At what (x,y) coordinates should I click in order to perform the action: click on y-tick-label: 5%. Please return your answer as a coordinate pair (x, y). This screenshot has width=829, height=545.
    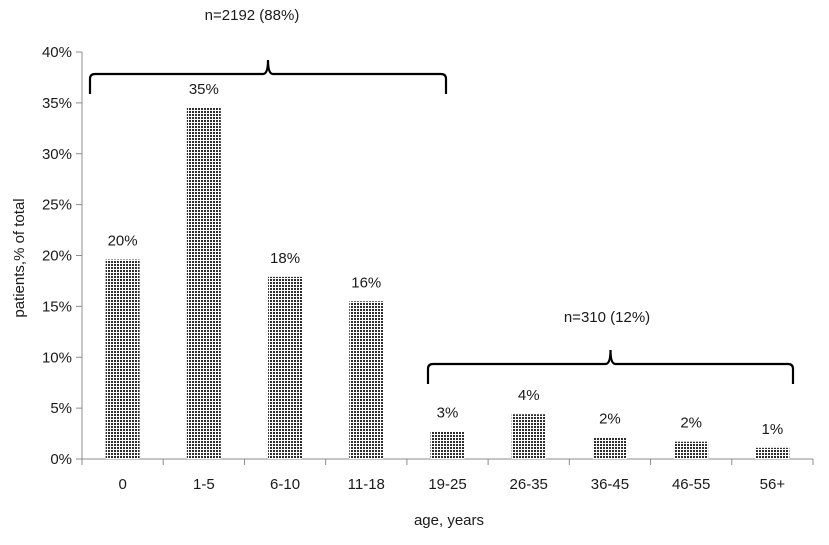
    Looking at the image, I should click on (61, 408).